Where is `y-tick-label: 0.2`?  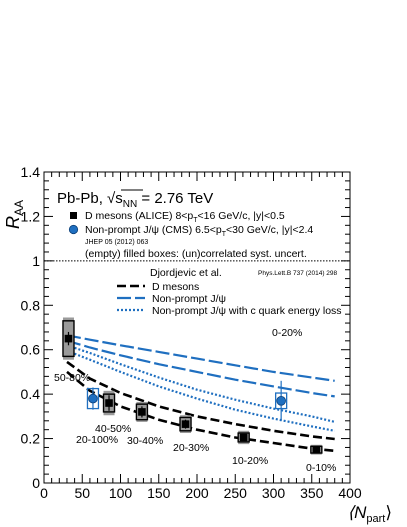
y-tick-label: 0.2 is located at coordinates (31, 439).